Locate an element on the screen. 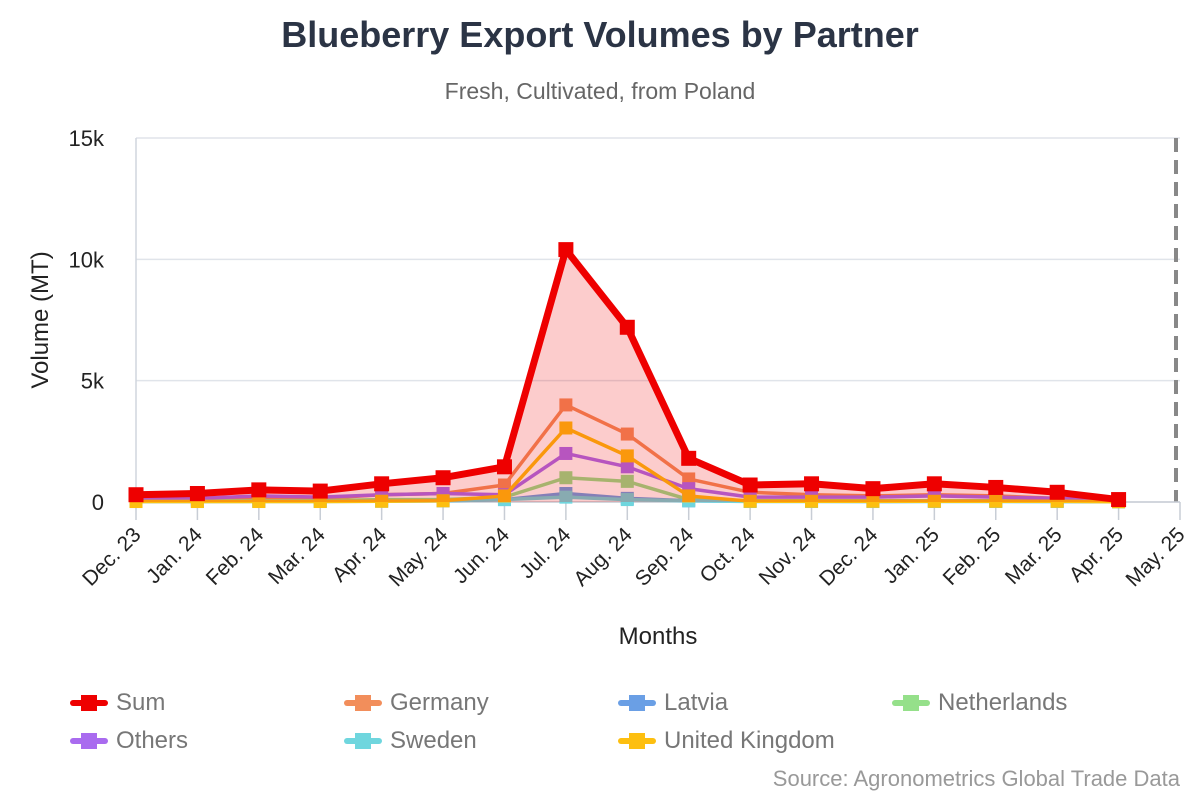 This screenshot has height=800, width=1200. y-tick-label: 0 is located at coordinates (98, 502).